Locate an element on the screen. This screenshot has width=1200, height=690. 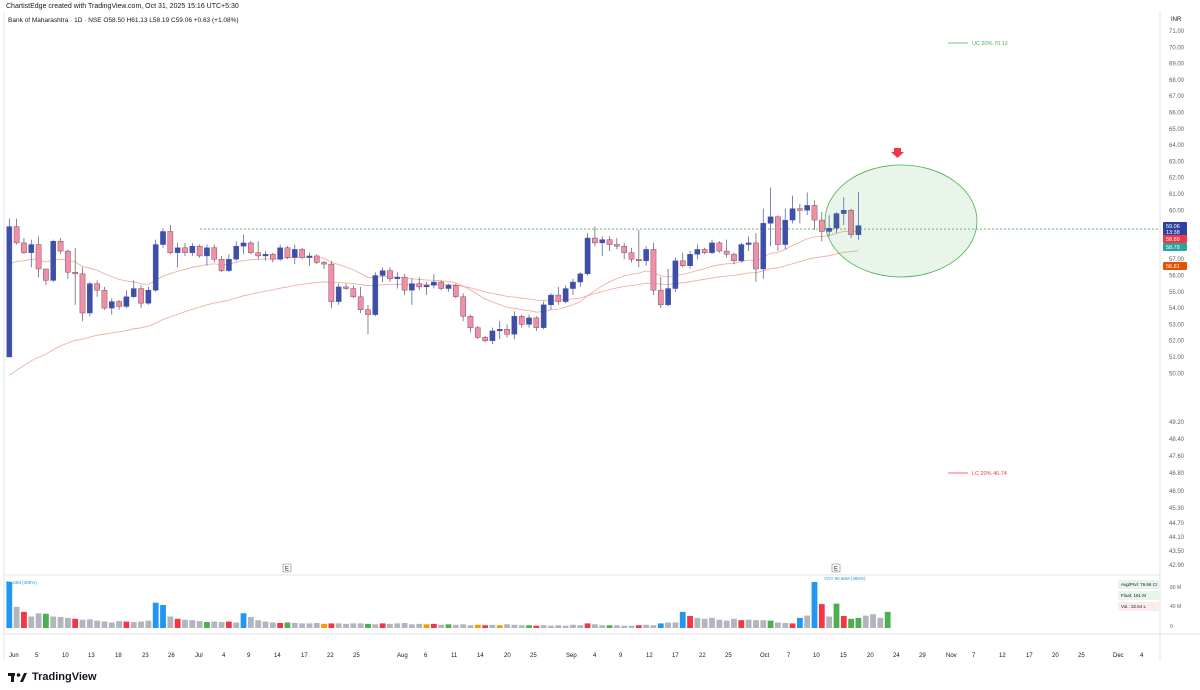
x-tick-label: Sep is located at coordinates (571, 656).